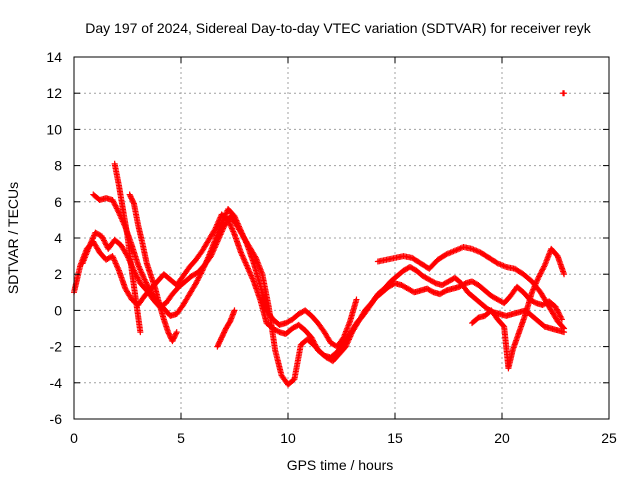 This screenshot has width=640, height=480. What do you see at coordinates (54, 129) in the screenshot?
I see `y-tick-label: 10` at bounding box center [54, 129].